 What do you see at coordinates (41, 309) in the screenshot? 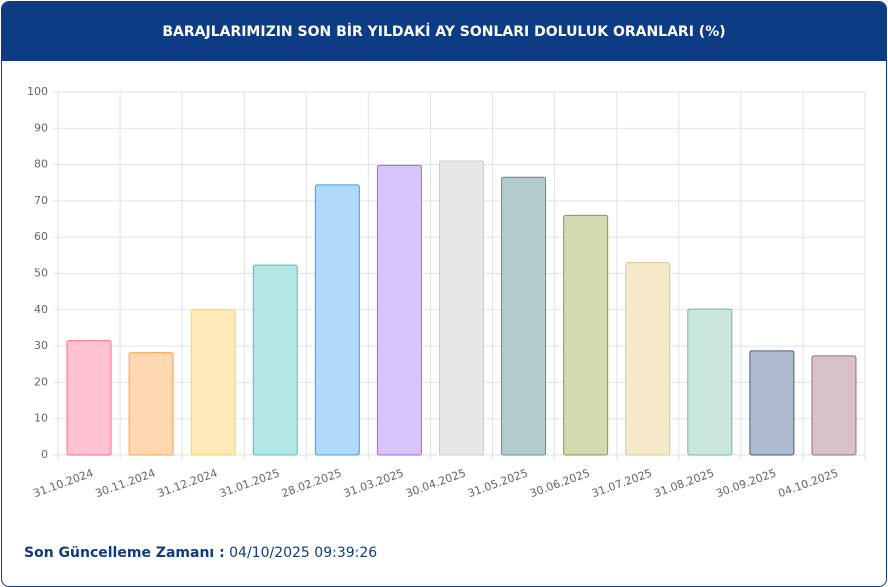
I see `y-tick-label: 40` at bounding box center [41, 309].